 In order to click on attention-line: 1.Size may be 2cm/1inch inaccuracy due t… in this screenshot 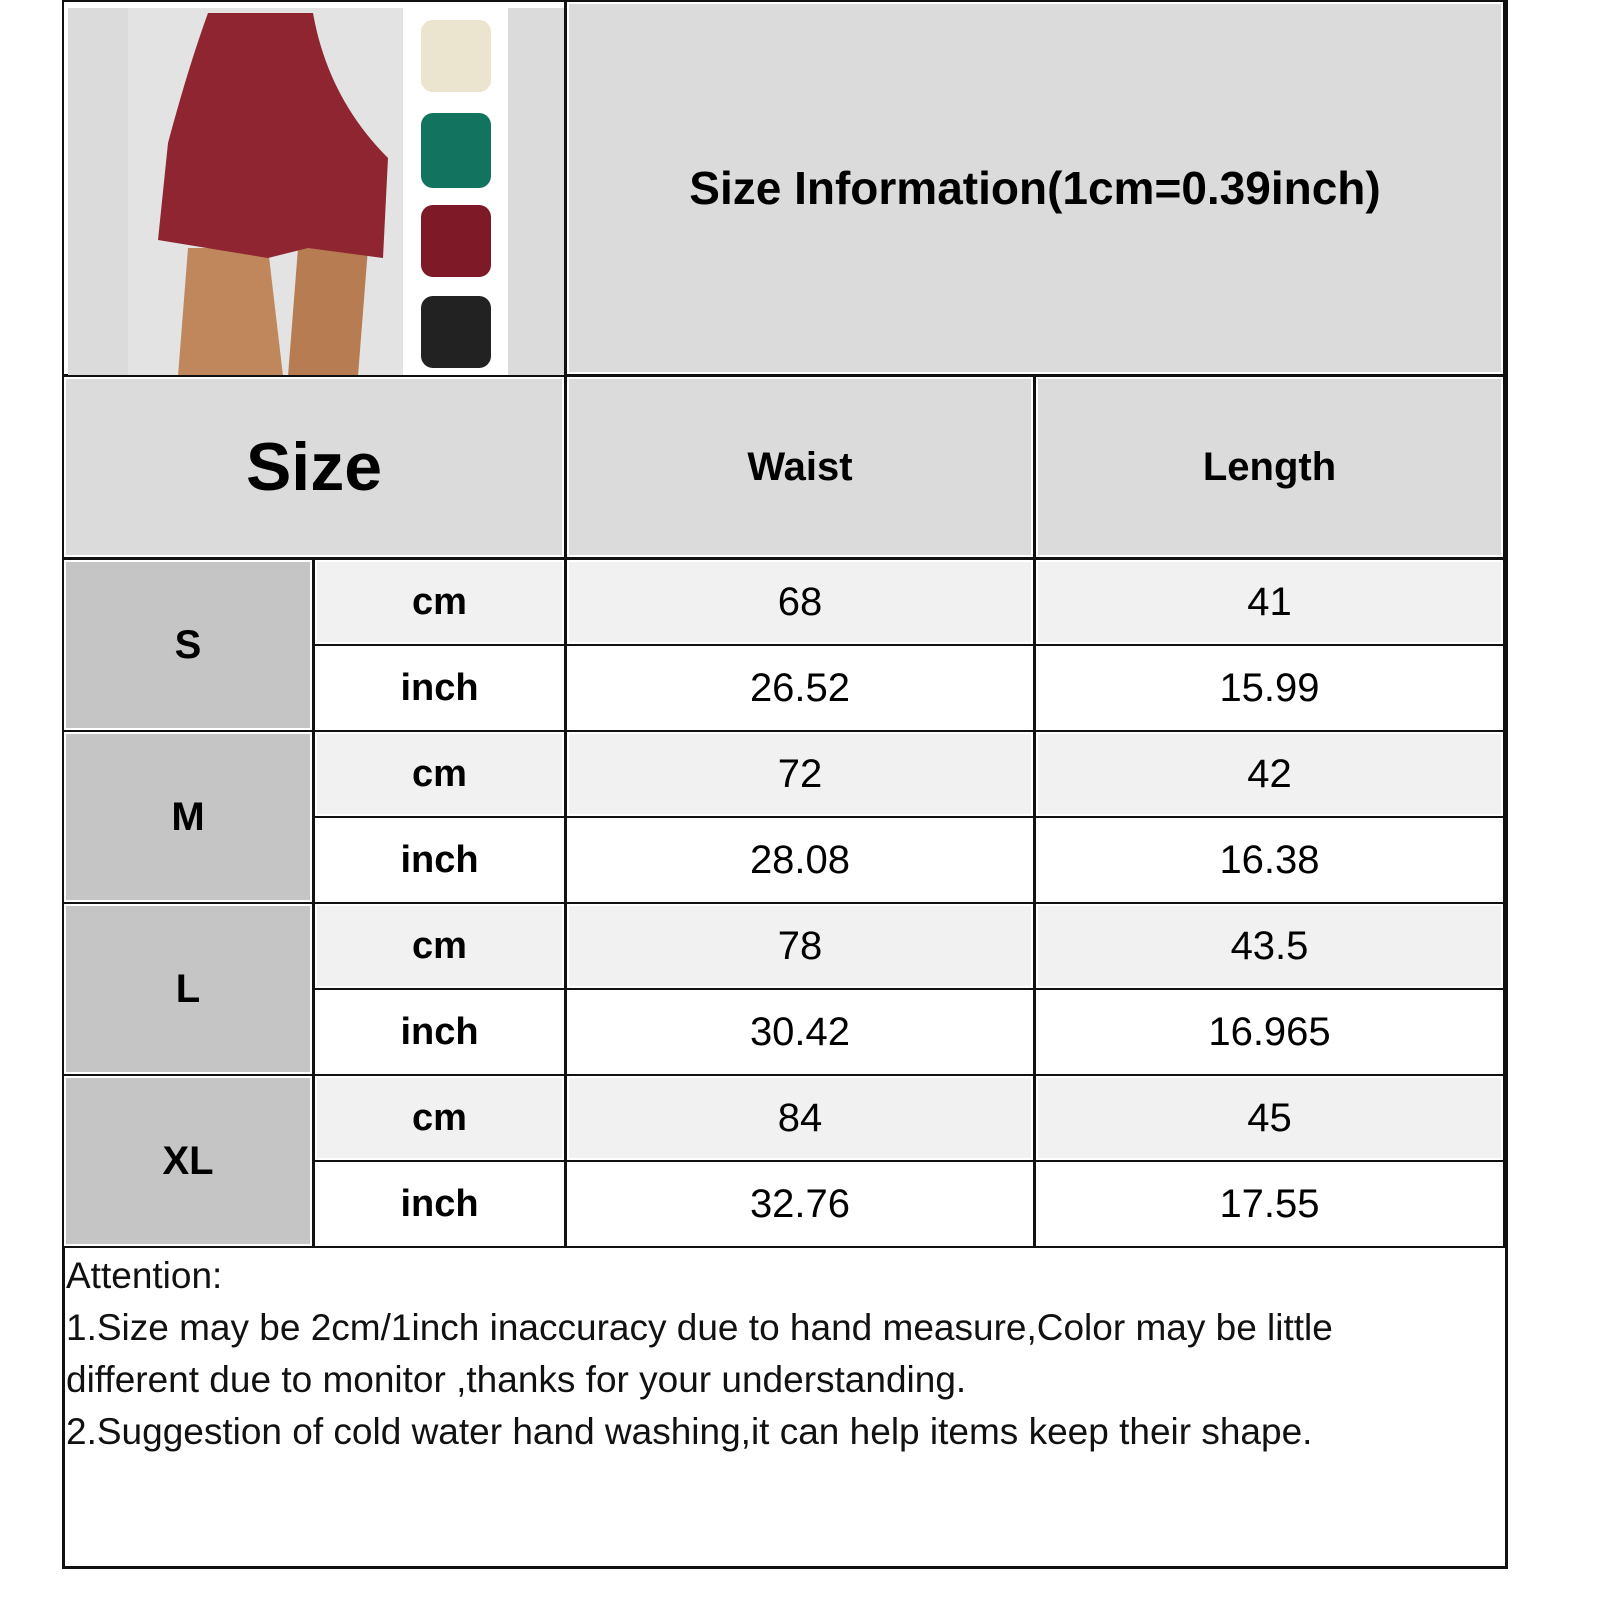, I will do `click(699, 1327)`.